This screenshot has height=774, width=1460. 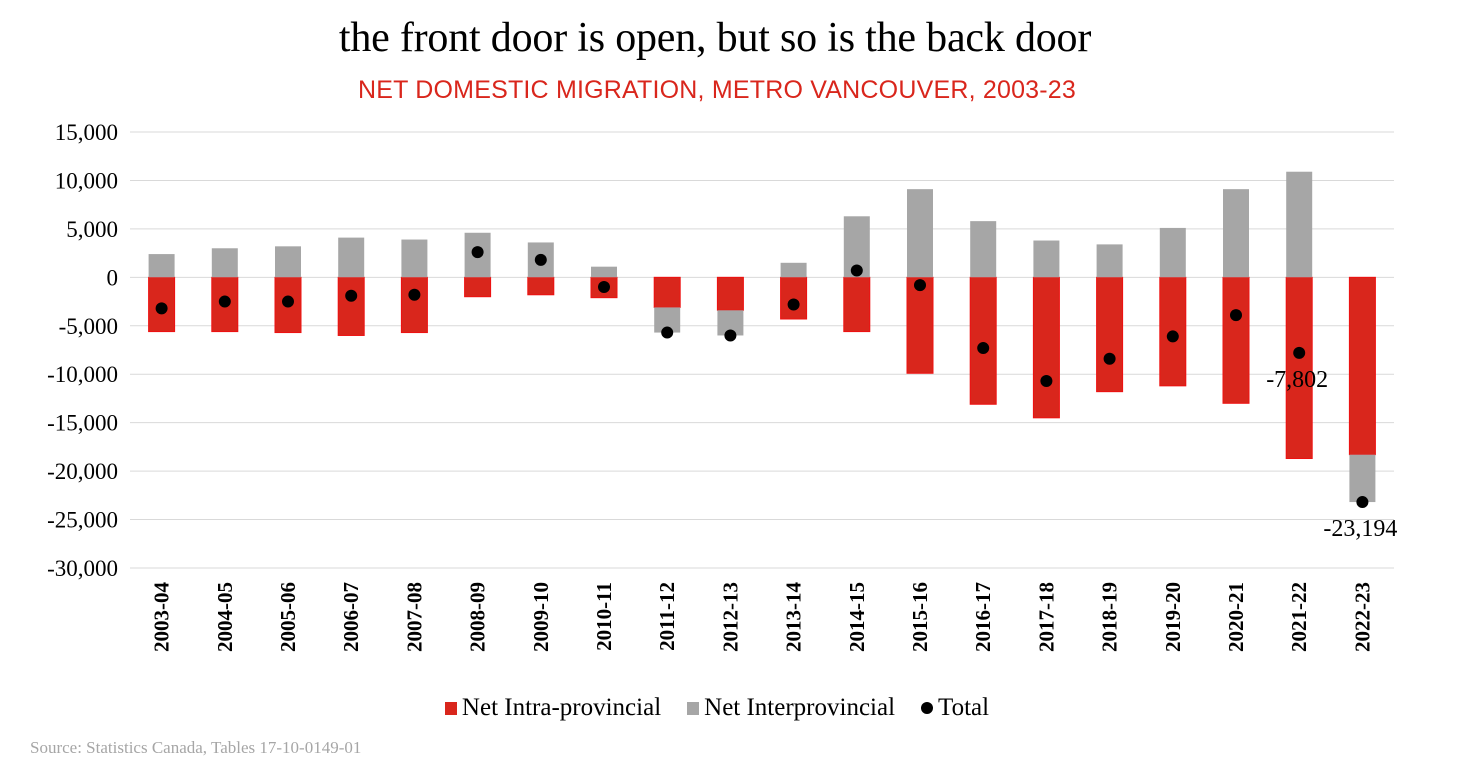 I want to click on legend-item-intra: Net Intra-provincial, so click(x=553, y=708).